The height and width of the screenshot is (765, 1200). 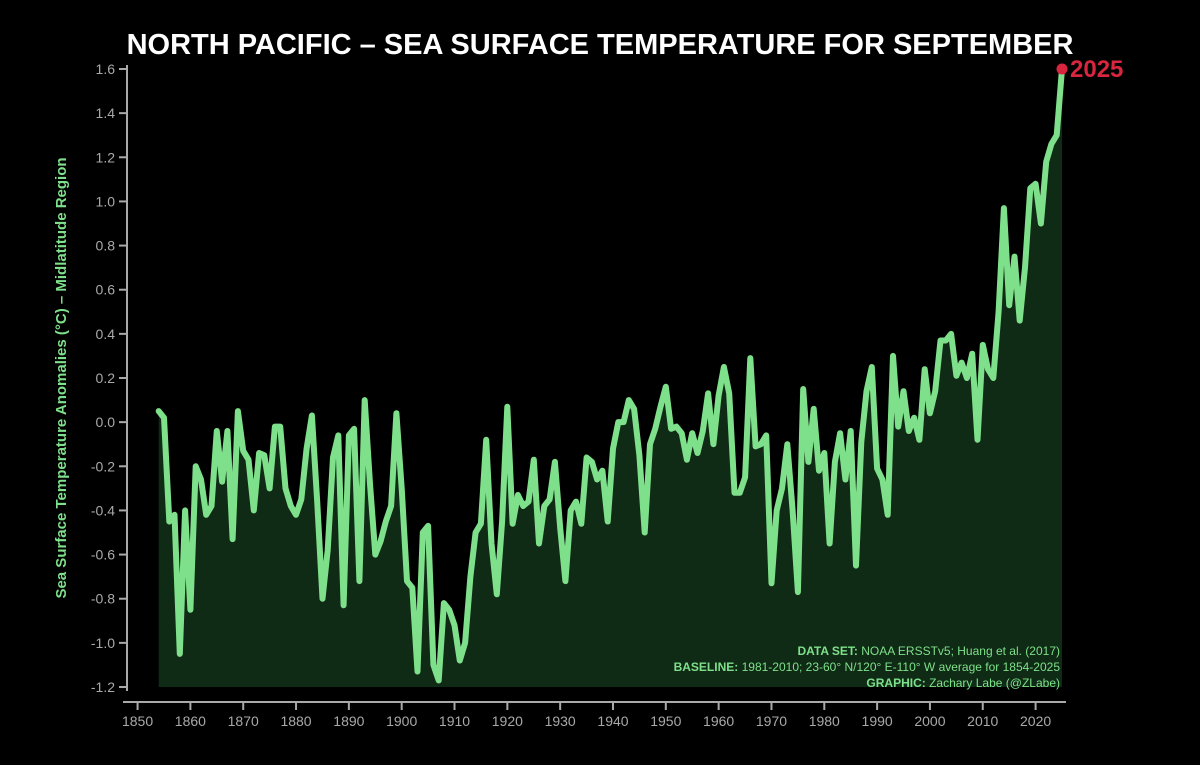 What do you see at coordinates (106, 113) in the screenshot?
I see `y-tick-label: 1.4` at bounding box center [106, 113].